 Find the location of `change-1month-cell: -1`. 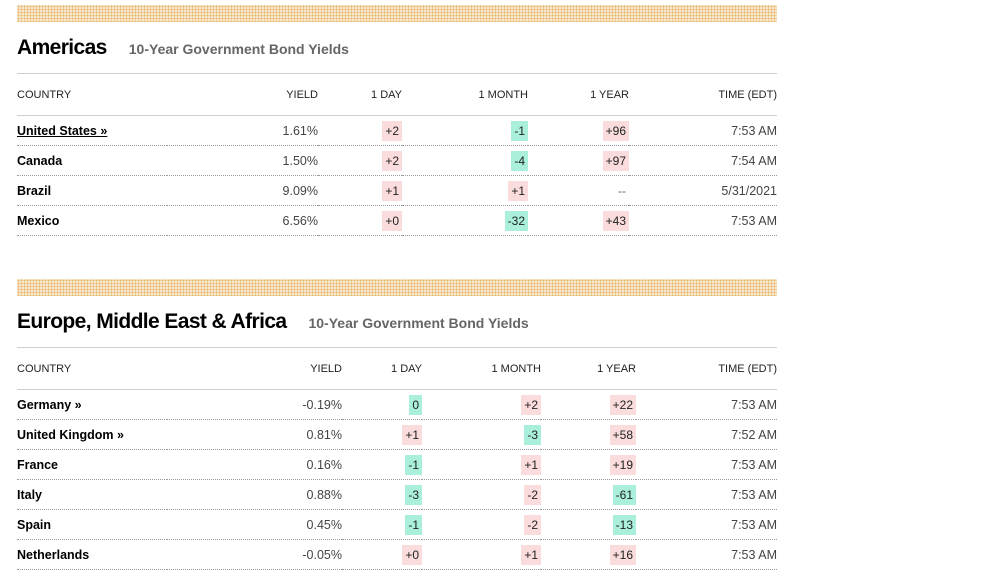

change-1month-cell: -1 is located at coordinates (465, 130).